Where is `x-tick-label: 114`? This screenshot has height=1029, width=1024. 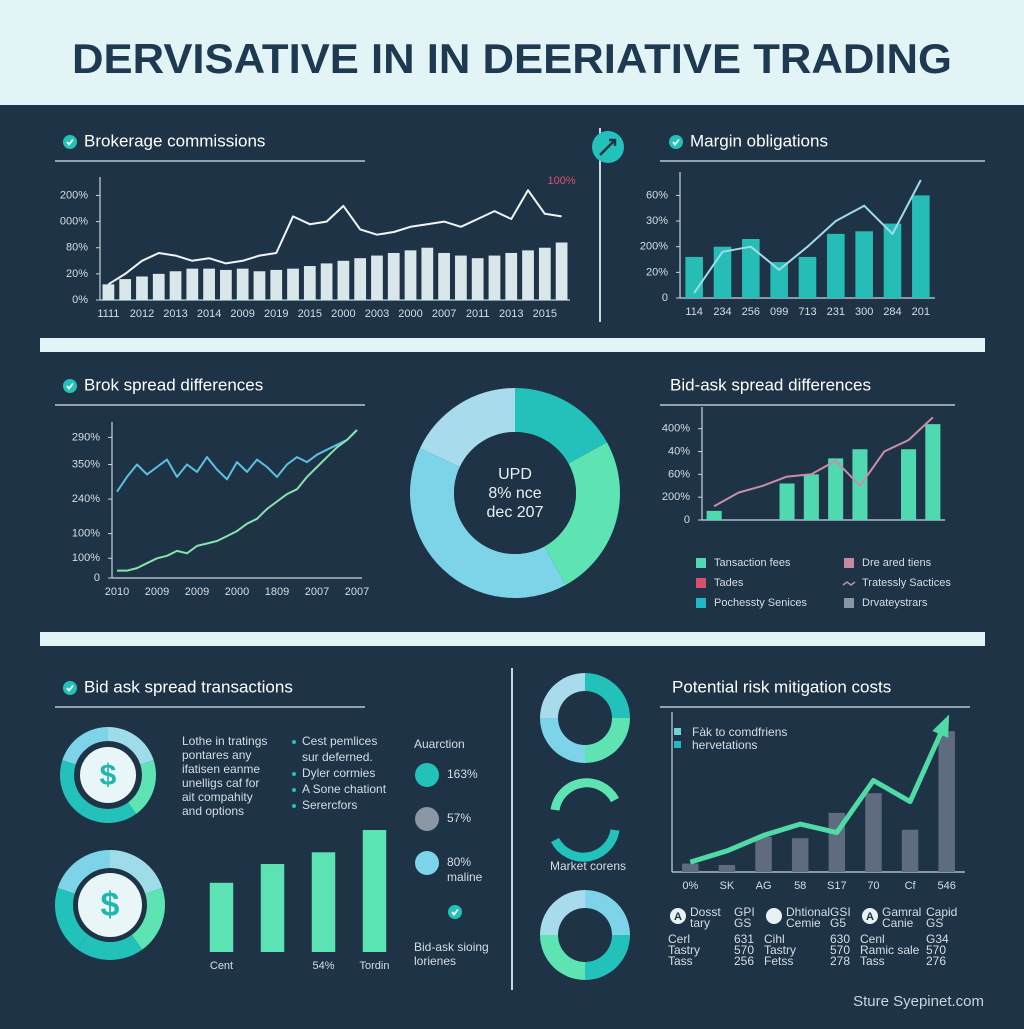
x-tick-label: 114 is located at coordinates (694, 312).